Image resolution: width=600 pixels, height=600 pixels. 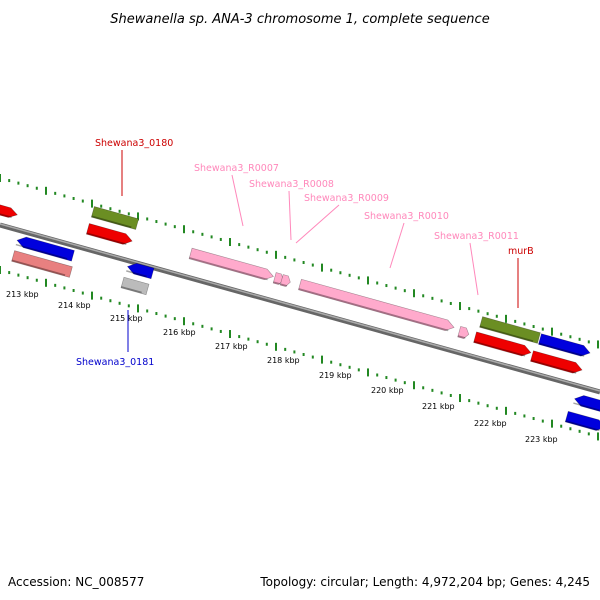 I want to click on kbp-label: 220 kbp, so click(x=387, y=390).